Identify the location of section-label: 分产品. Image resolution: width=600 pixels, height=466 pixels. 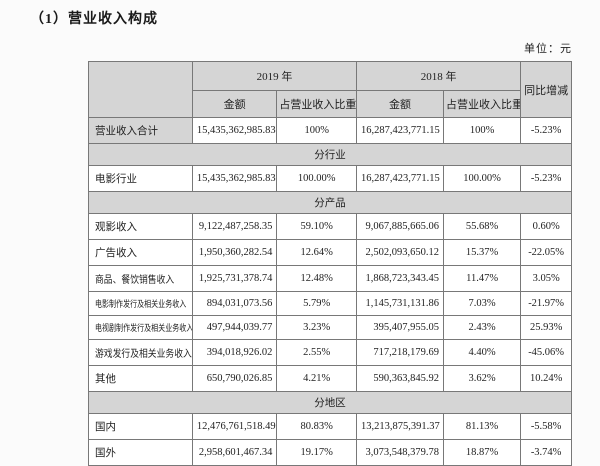
(330, 202).